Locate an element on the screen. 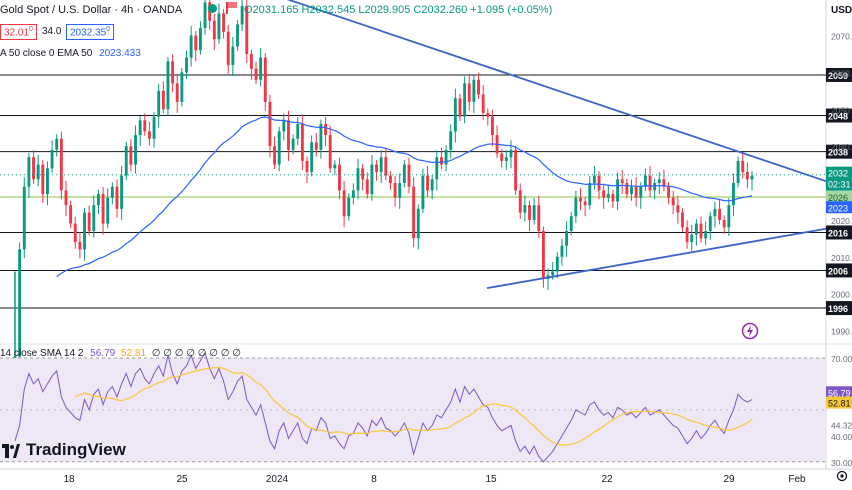 The height and width of the screenshot is (490, 852). tradingview-logo-icon is located at coordinates (11, 450).